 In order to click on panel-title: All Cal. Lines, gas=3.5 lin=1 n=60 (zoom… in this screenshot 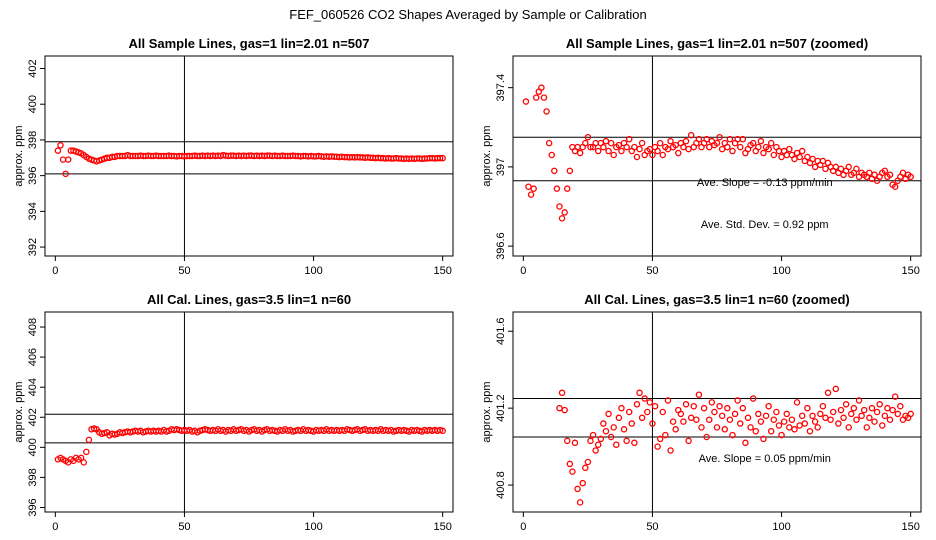, I will do `click(717, 299)`.